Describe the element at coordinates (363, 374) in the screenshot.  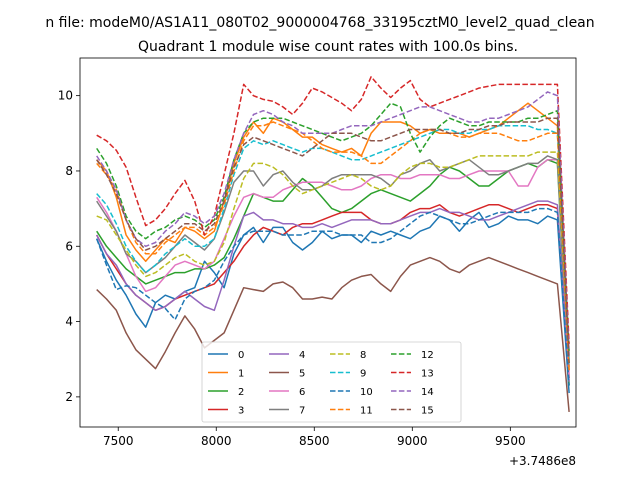
I see `legend-label-9: 9` at that location.